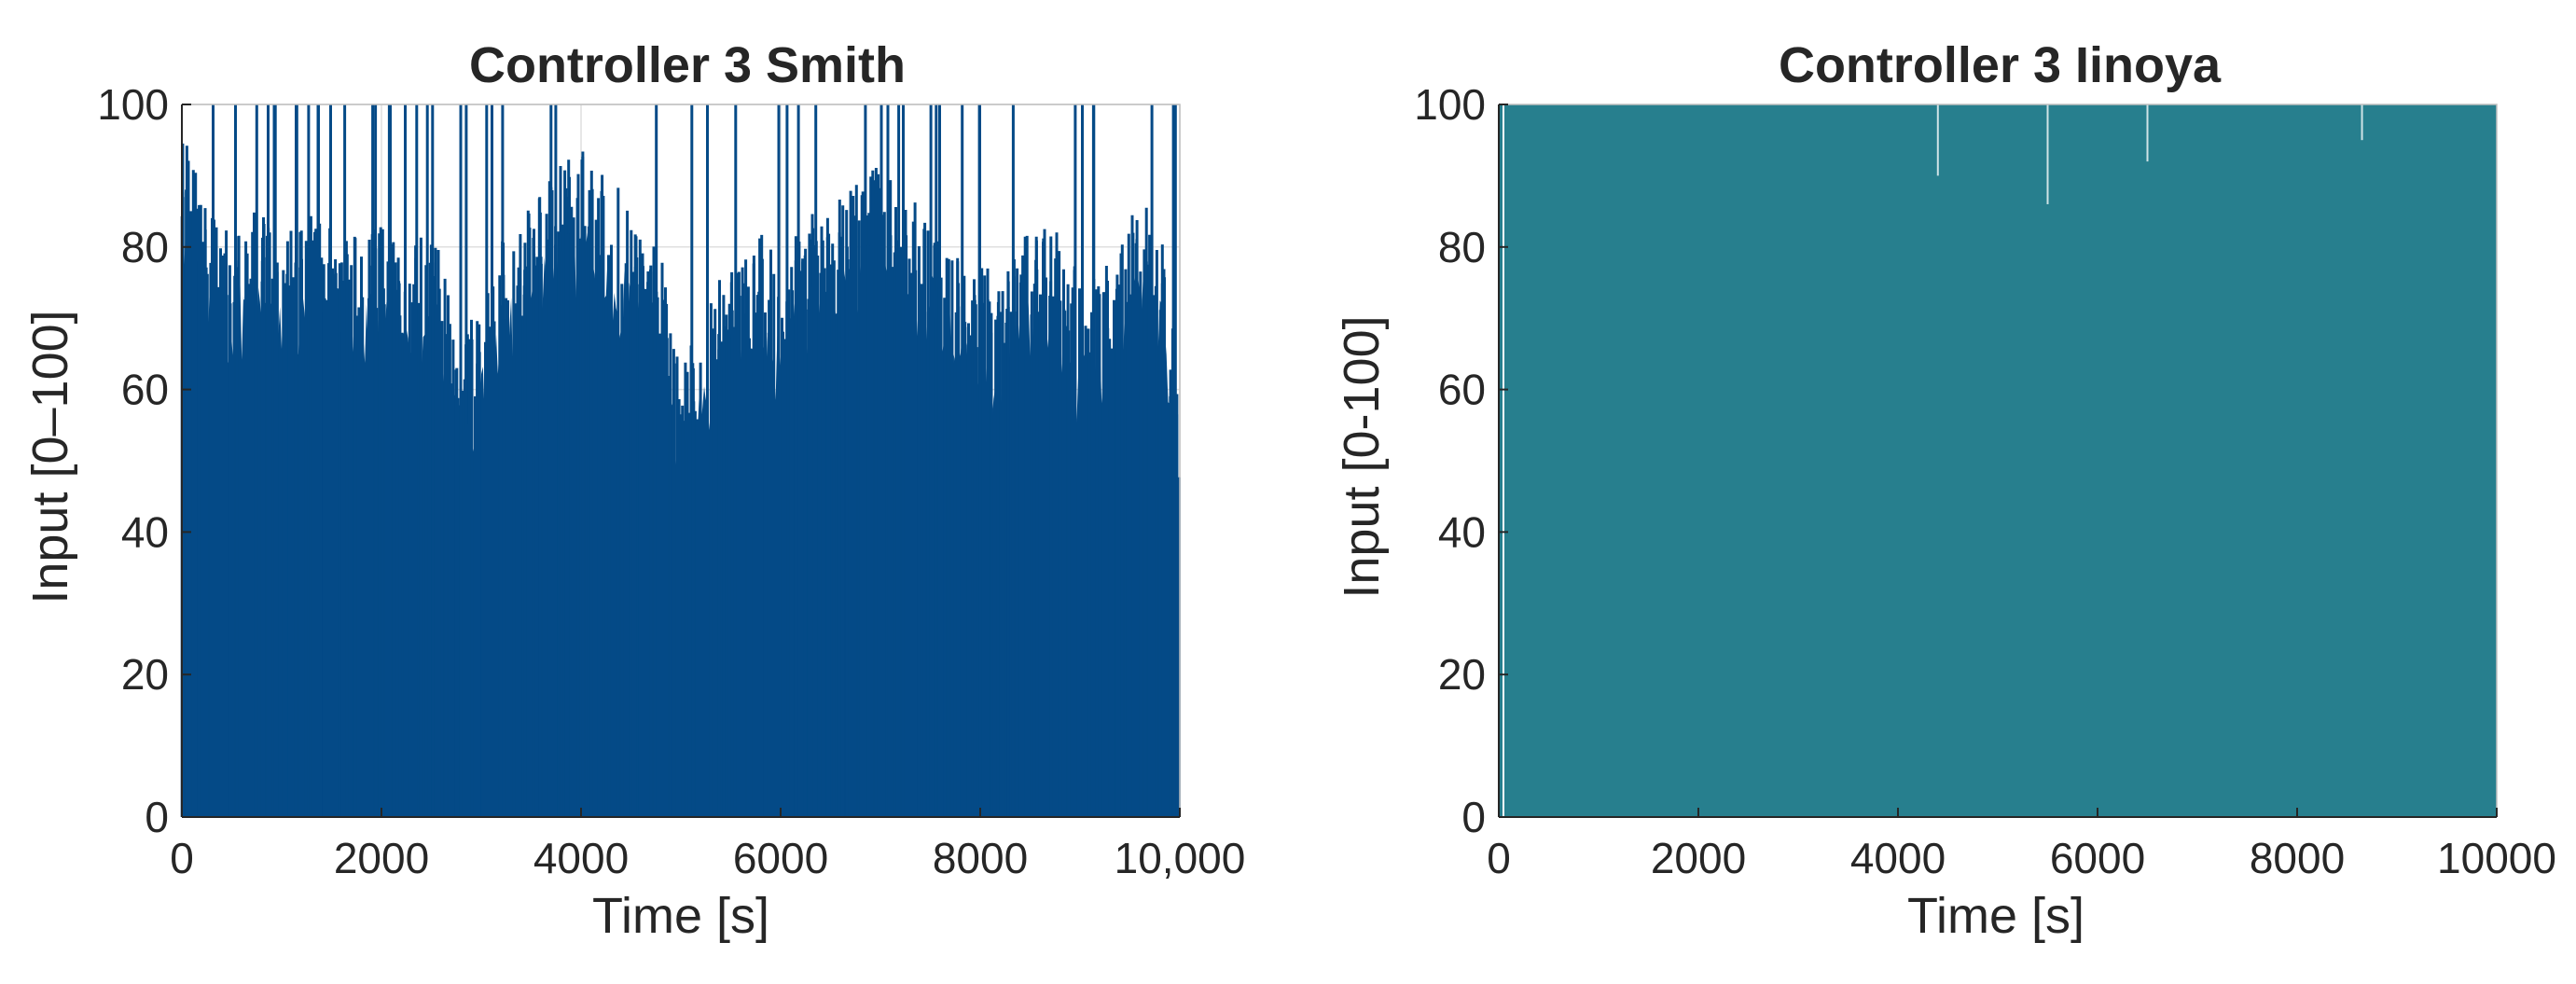 This screenshot has height=984, width=2576. I want to click on chart-title: Controller 3 Smith, so click(687, 65).